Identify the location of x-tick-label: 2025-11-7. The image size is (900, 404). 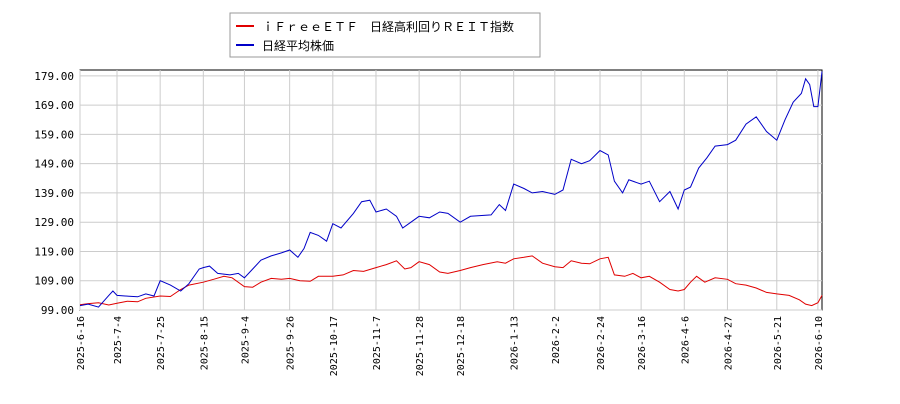
(377, 343).